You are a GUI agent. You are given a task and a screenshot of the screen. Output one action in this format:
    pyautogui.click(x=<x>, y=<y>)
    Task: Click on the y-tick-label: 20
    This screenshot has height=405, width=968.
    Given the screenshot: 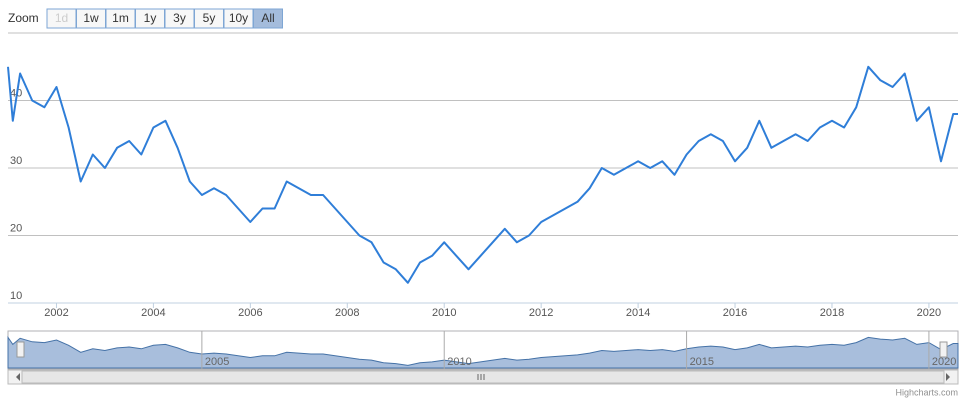 What is the action you would take?
    pyautogui.click(x=16, y=228)
    